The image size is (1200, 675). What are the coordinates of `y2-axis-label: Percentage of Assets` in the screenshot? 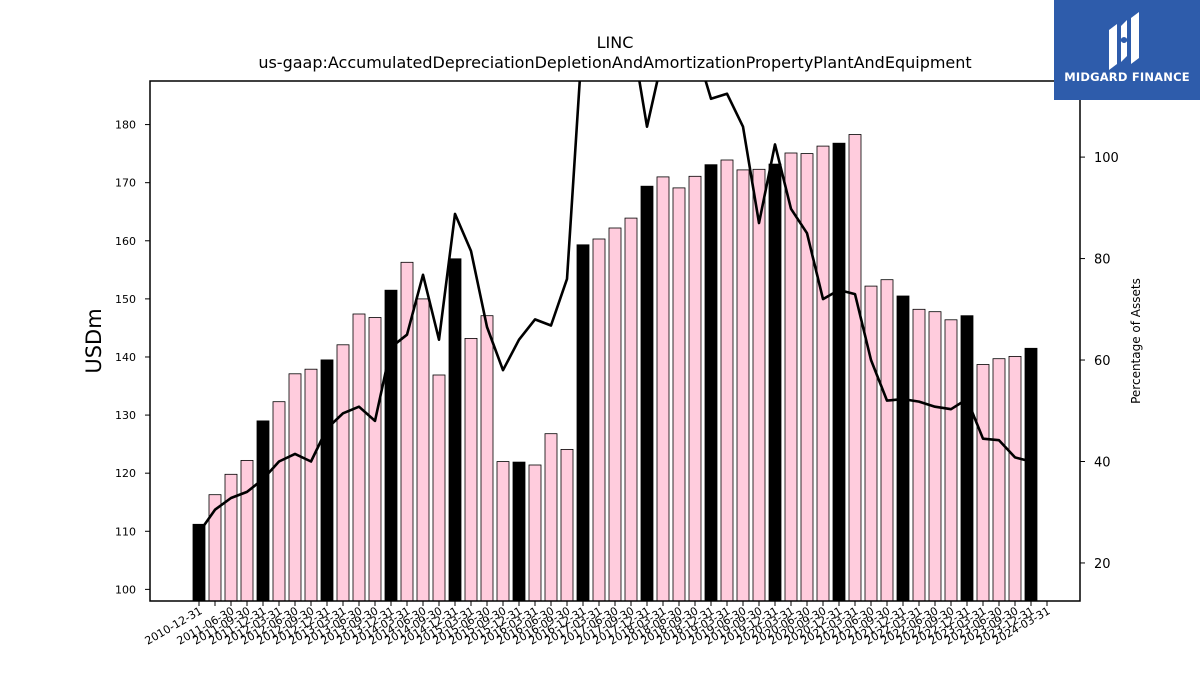 It's located at (1136, 341).